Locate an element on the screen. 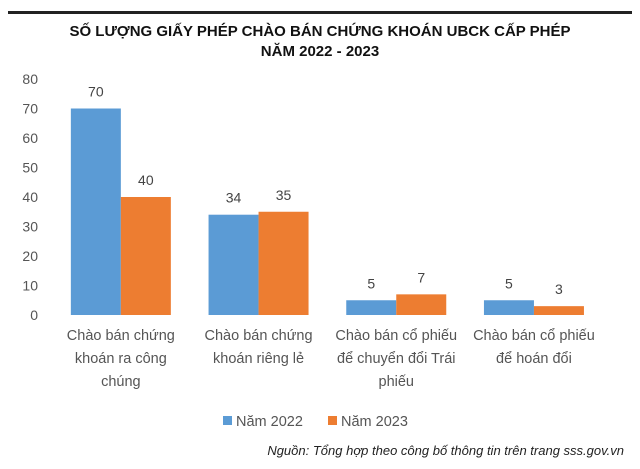 The height and width of the screenshot is (469, 640). data-label: 7 is located at coordinates (421, 277).